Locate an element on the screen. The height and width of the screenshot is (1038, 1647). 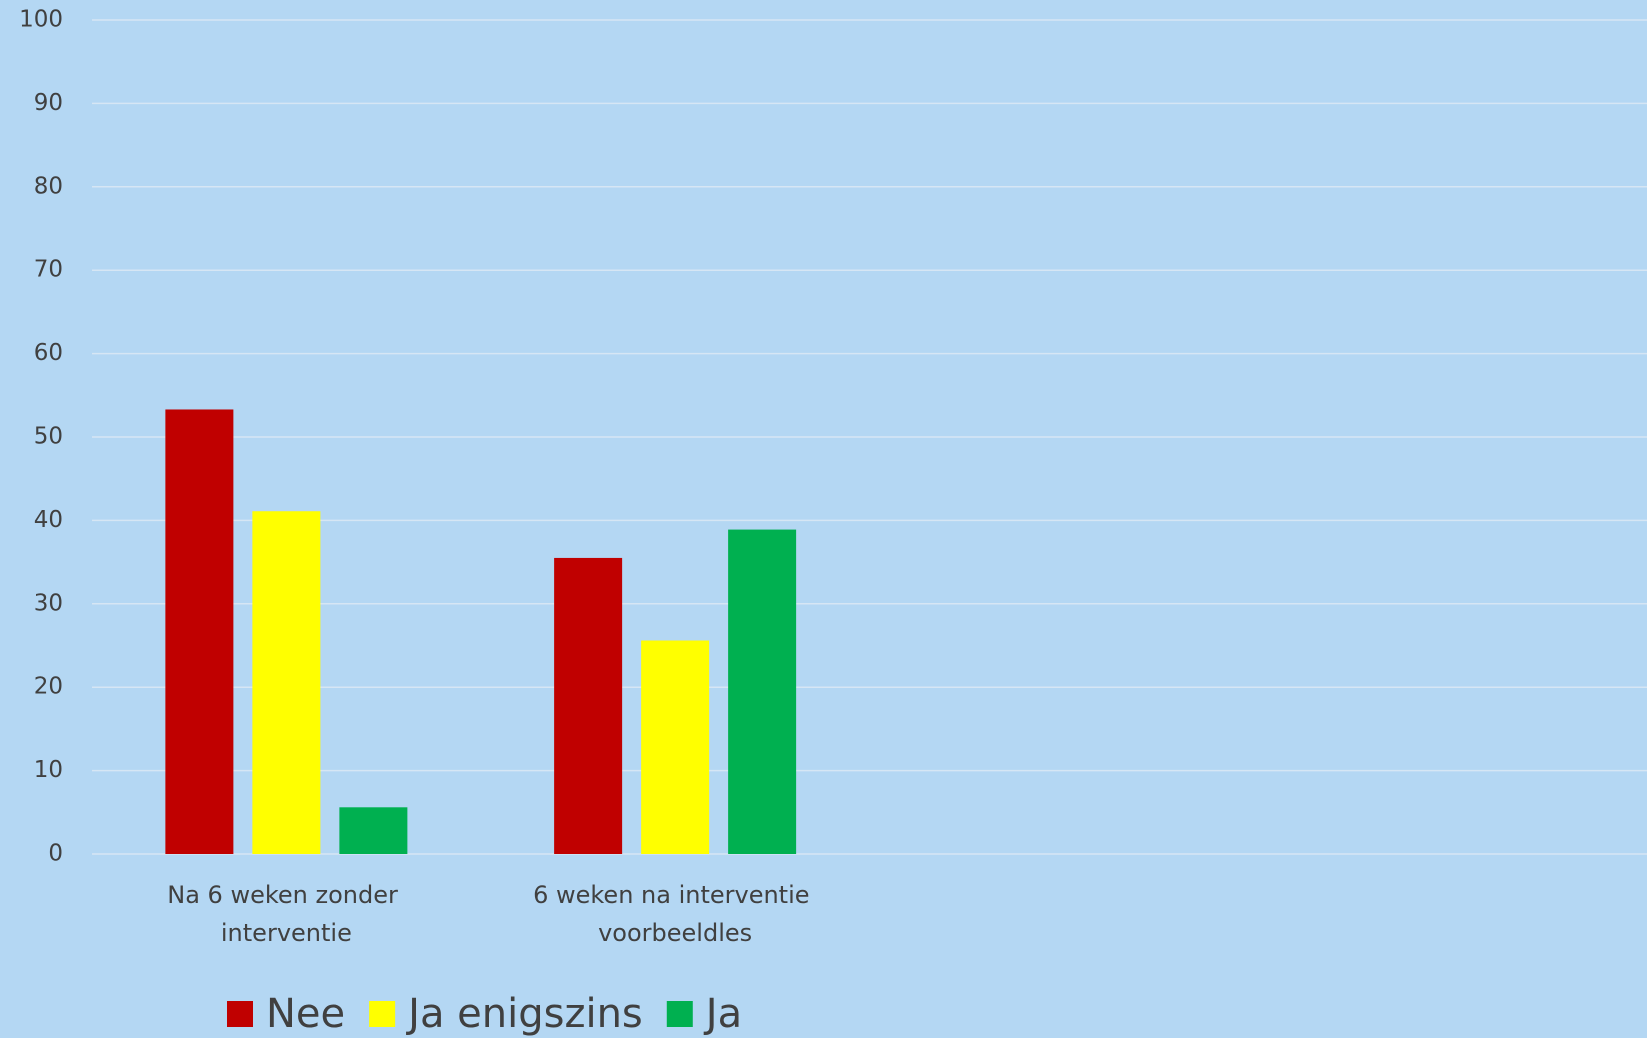
y-tick-label: 60 is located at coordinates (48, 353).